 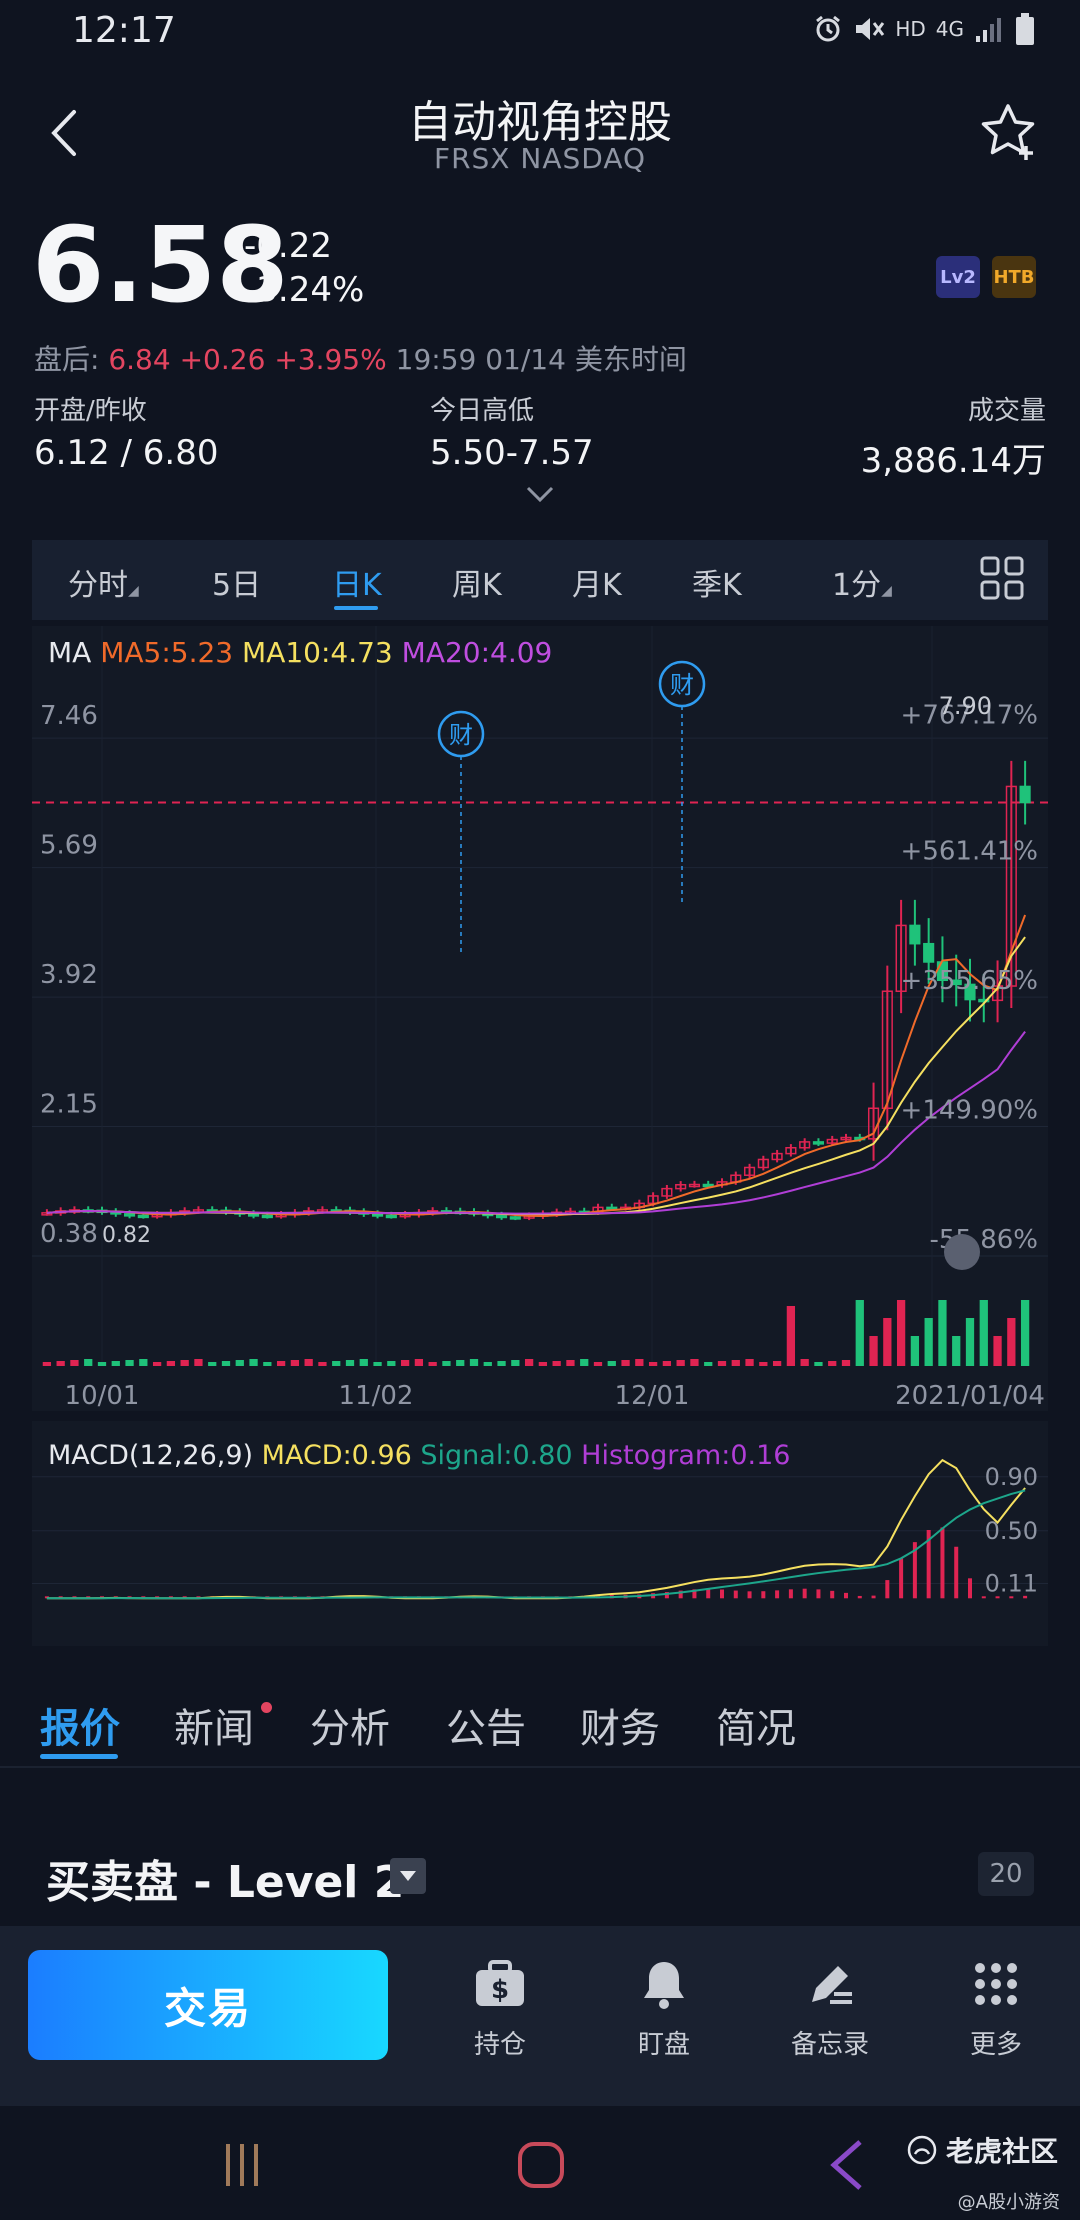 I want to click on detail-tabs: 报价 新闻 分析 公告 财务 简况, so click(x=540, y=1725).